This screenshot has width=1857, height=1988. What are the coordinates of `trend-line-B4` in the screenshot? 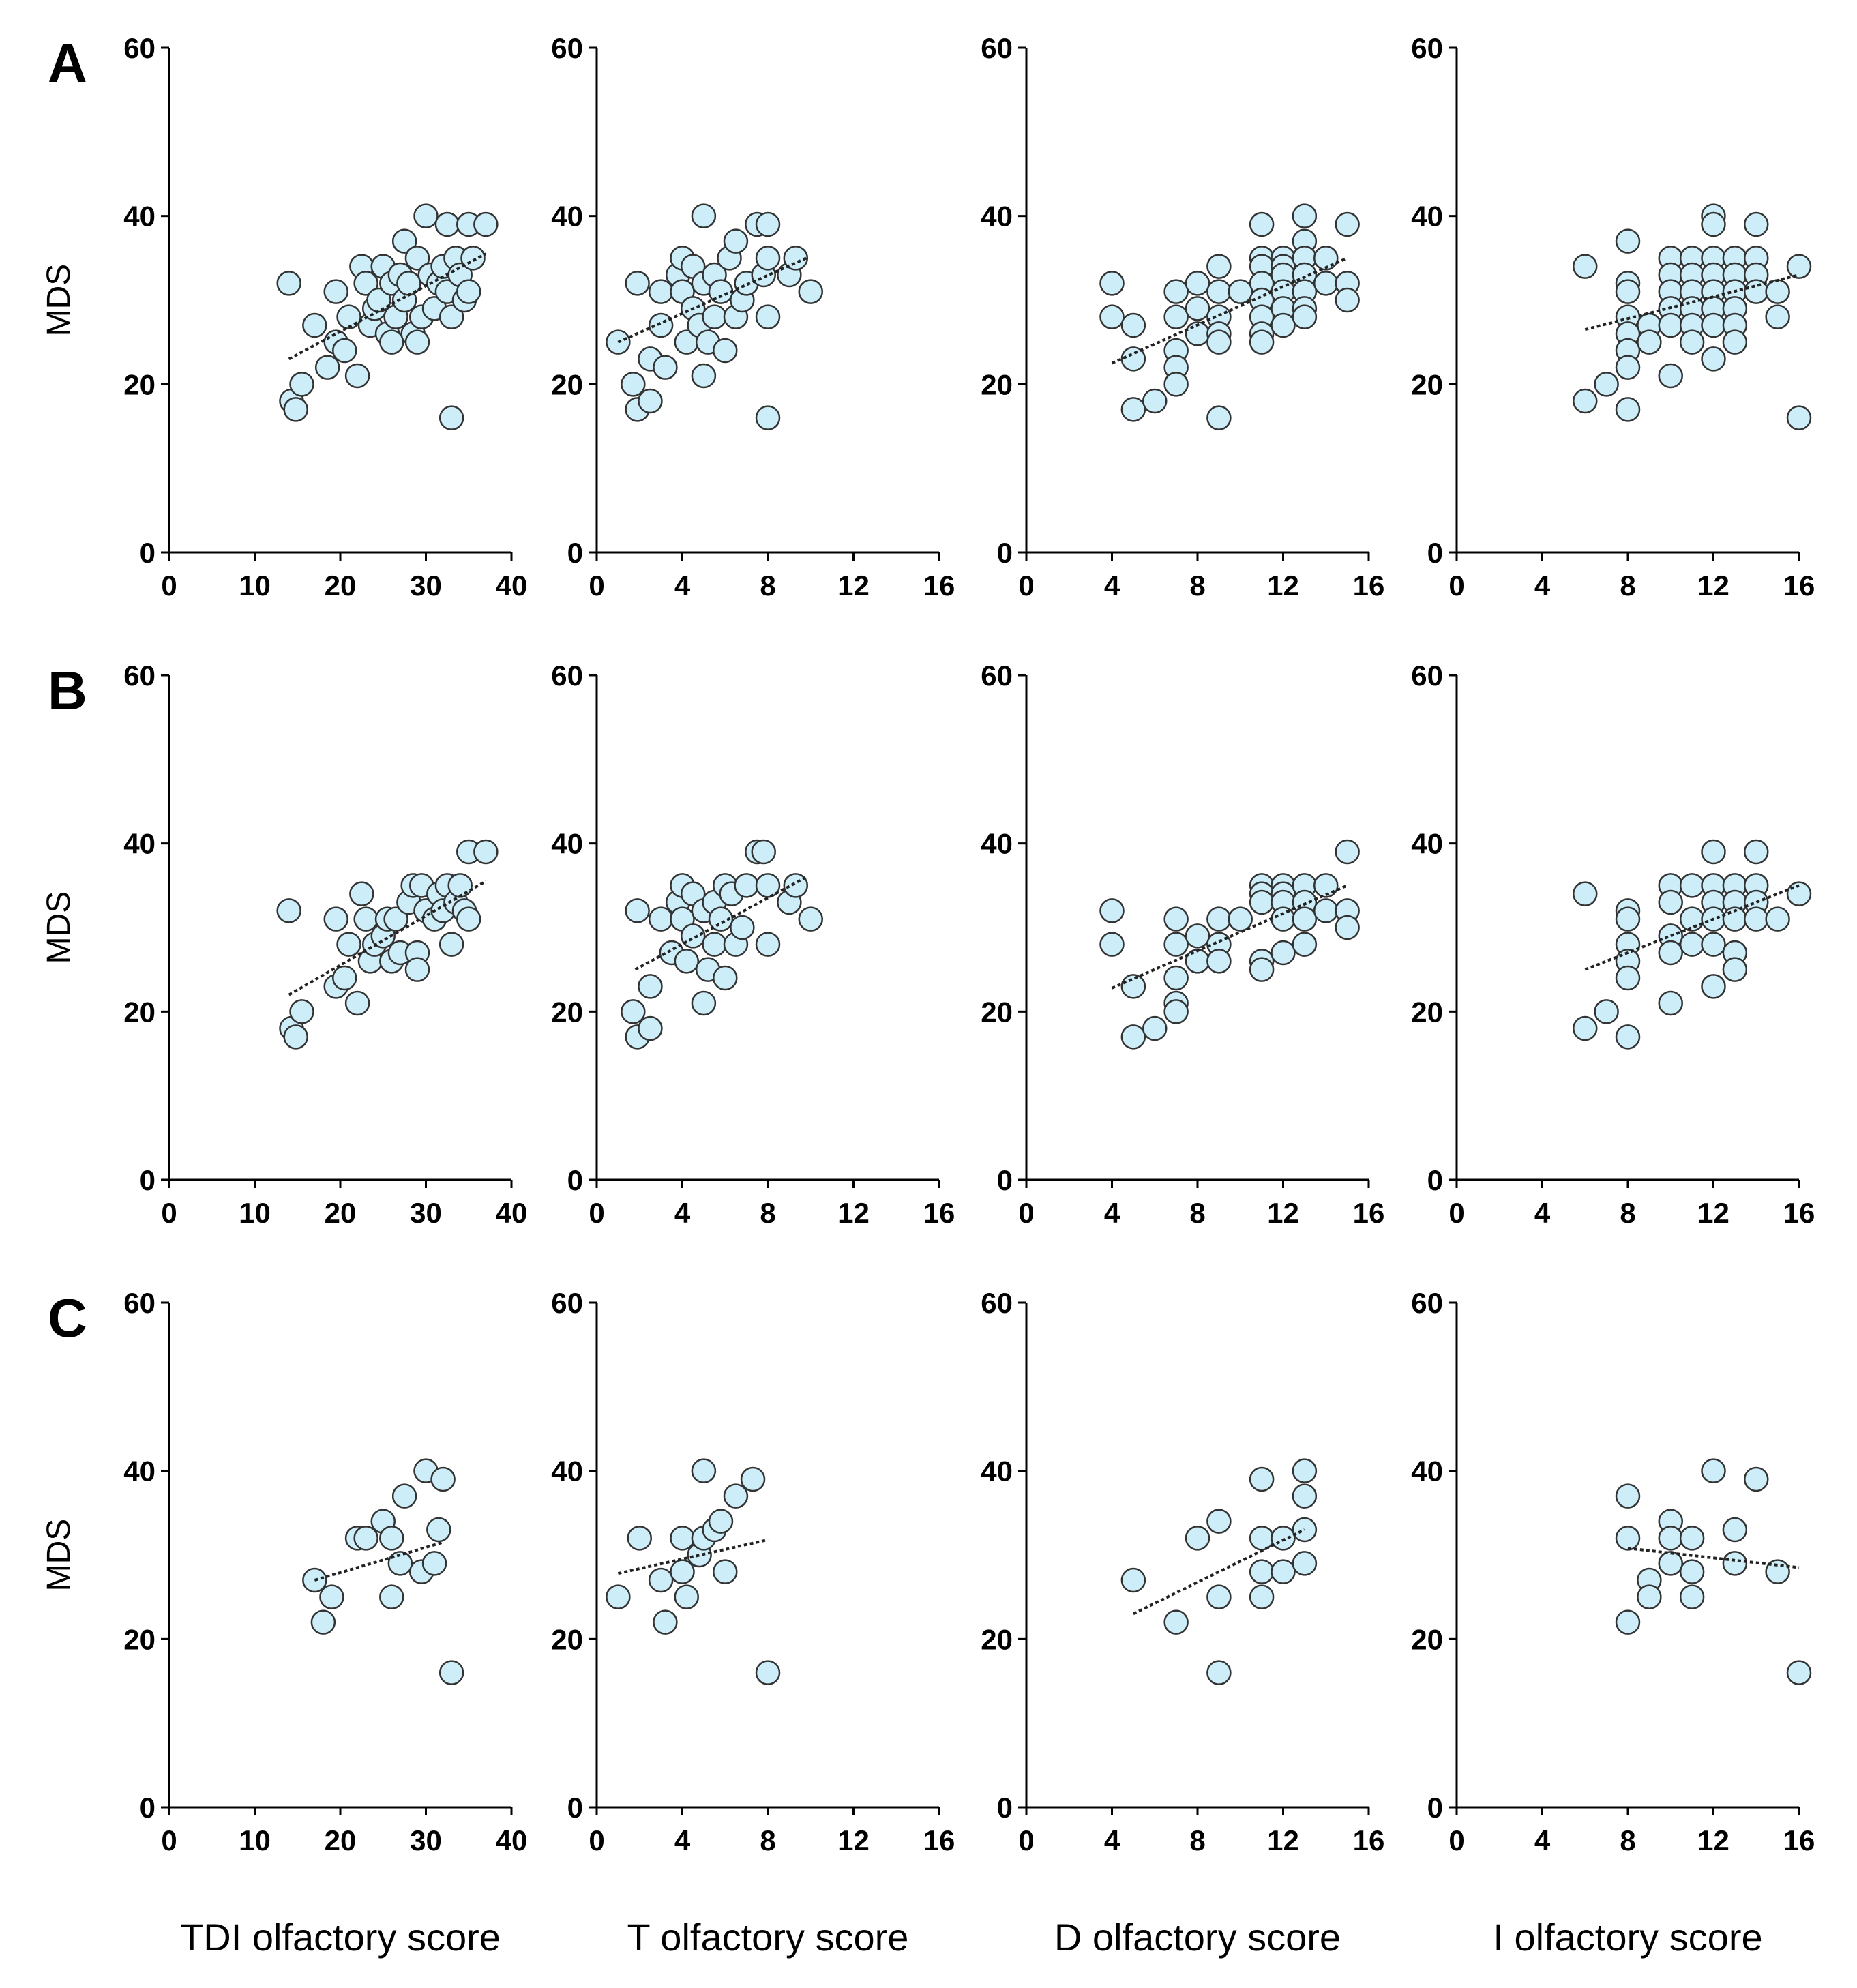 It's located at (1692, 928).